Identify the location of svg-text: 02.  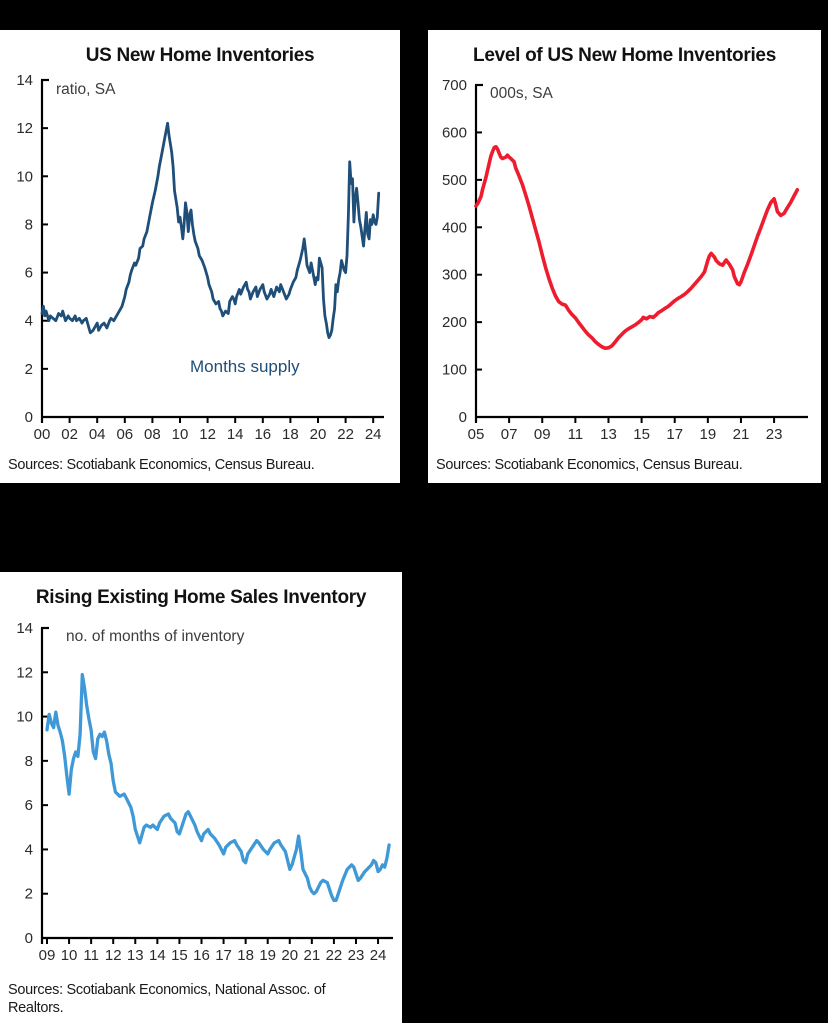
(69, 434).